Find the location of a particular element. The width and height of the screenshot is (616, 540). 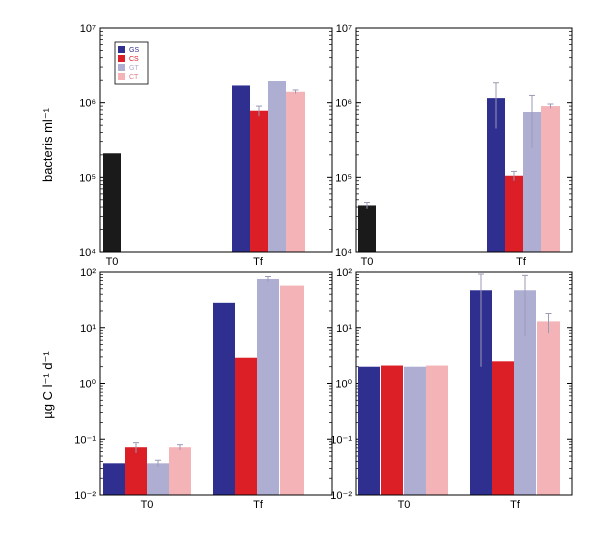

legend-label-gs: GS is located at coordinates (134, 50).